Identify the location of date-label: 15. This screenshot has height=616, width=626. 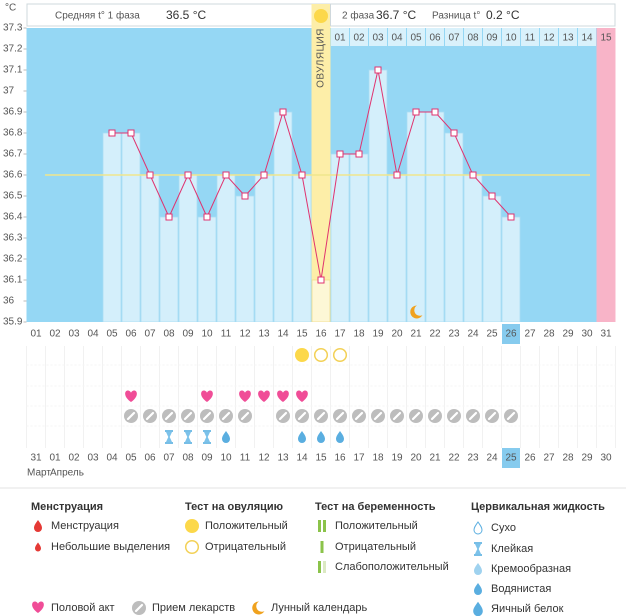
(321, 458).